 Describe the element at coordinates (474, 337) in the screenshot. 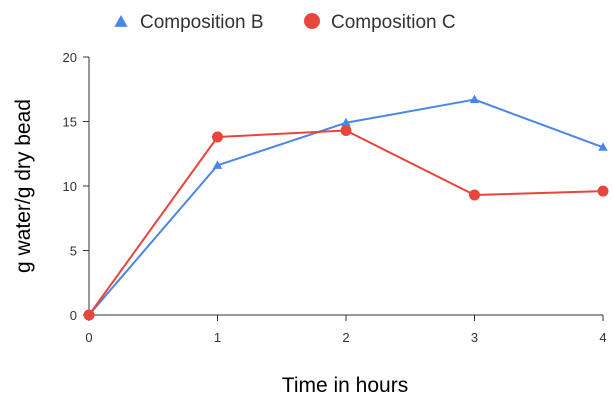

I see `x-tick-label: 3` at that location.